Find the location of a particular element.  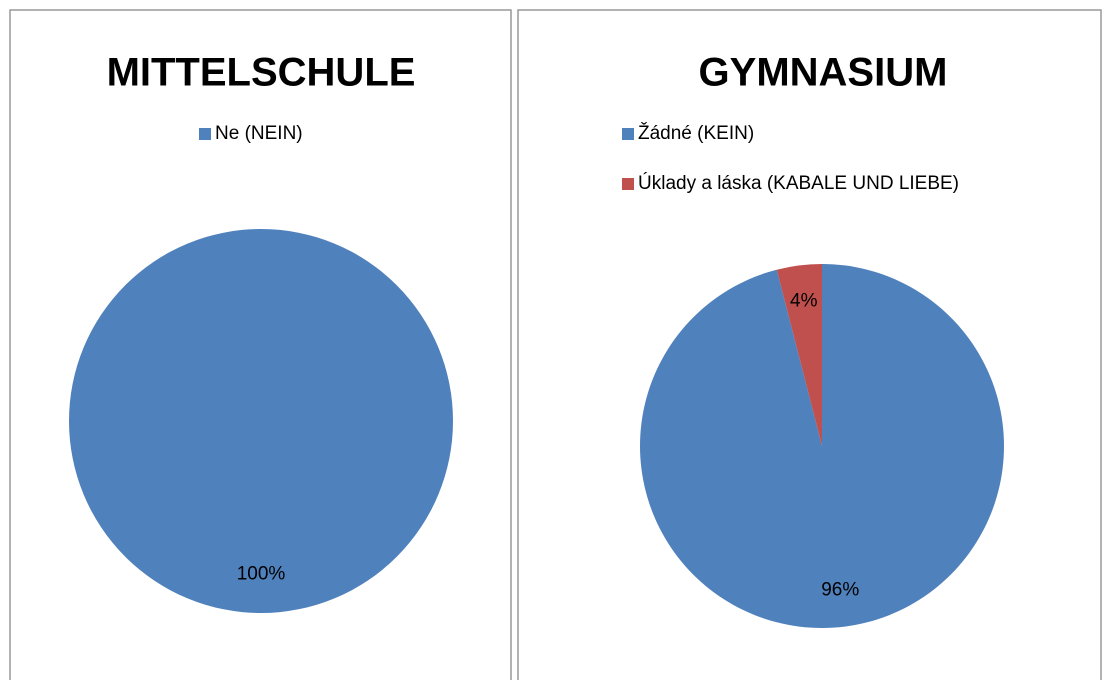

legend-label: Úklady a láska (KABALE UND LIEBE) is located at coordinates (798, 183).